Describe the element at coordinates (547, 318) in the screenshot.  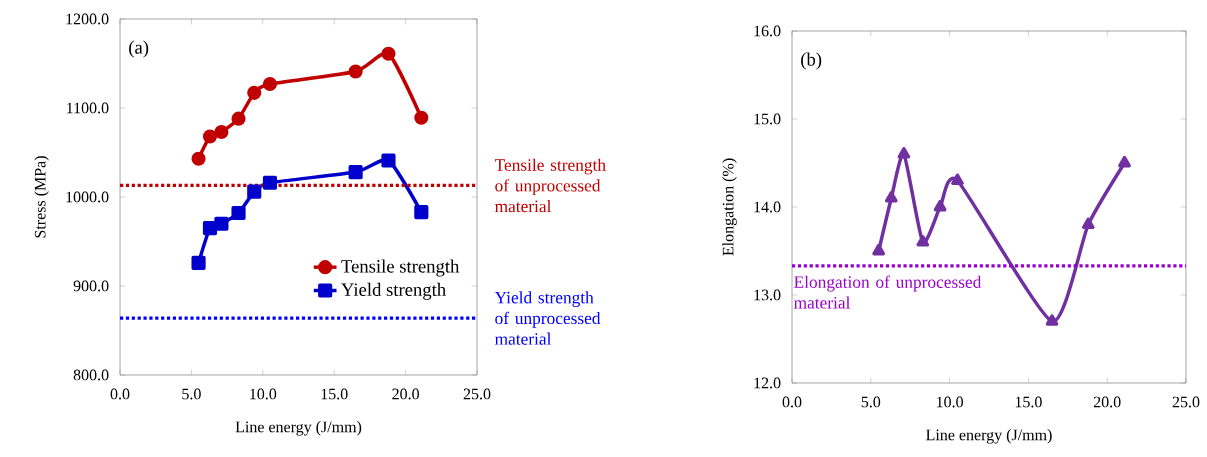
I see `ref-line-label: Yield strength of unprocessed material` at that location.